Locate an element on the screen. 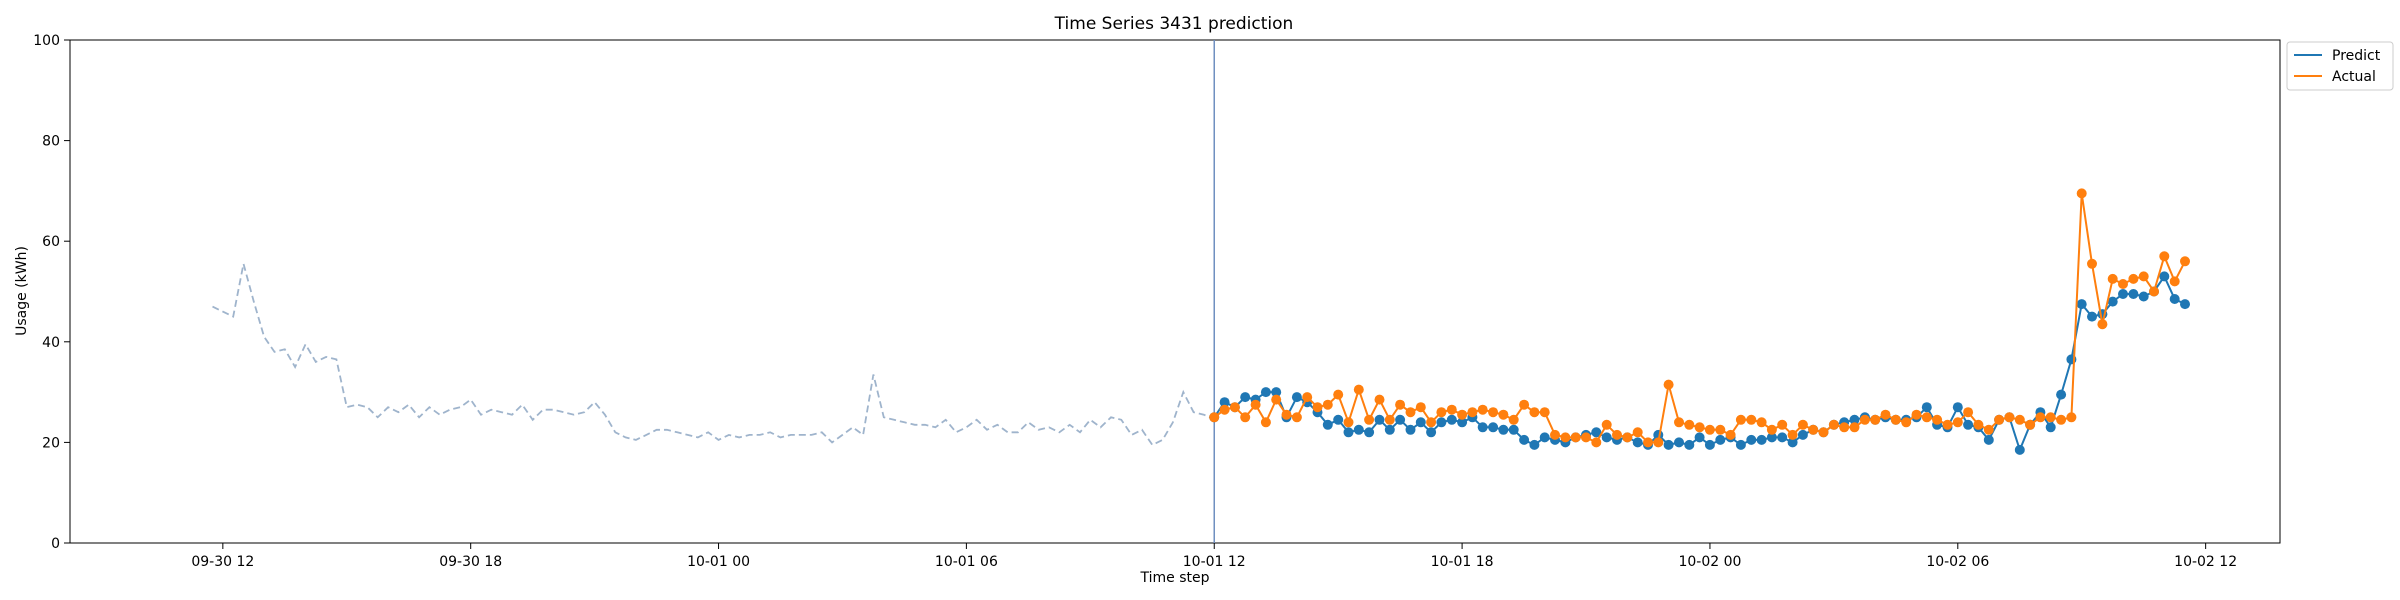 This screenshot has height=600, width=2400. x-tick-label: 10-02 12 is located at coordinates (2205, 562).